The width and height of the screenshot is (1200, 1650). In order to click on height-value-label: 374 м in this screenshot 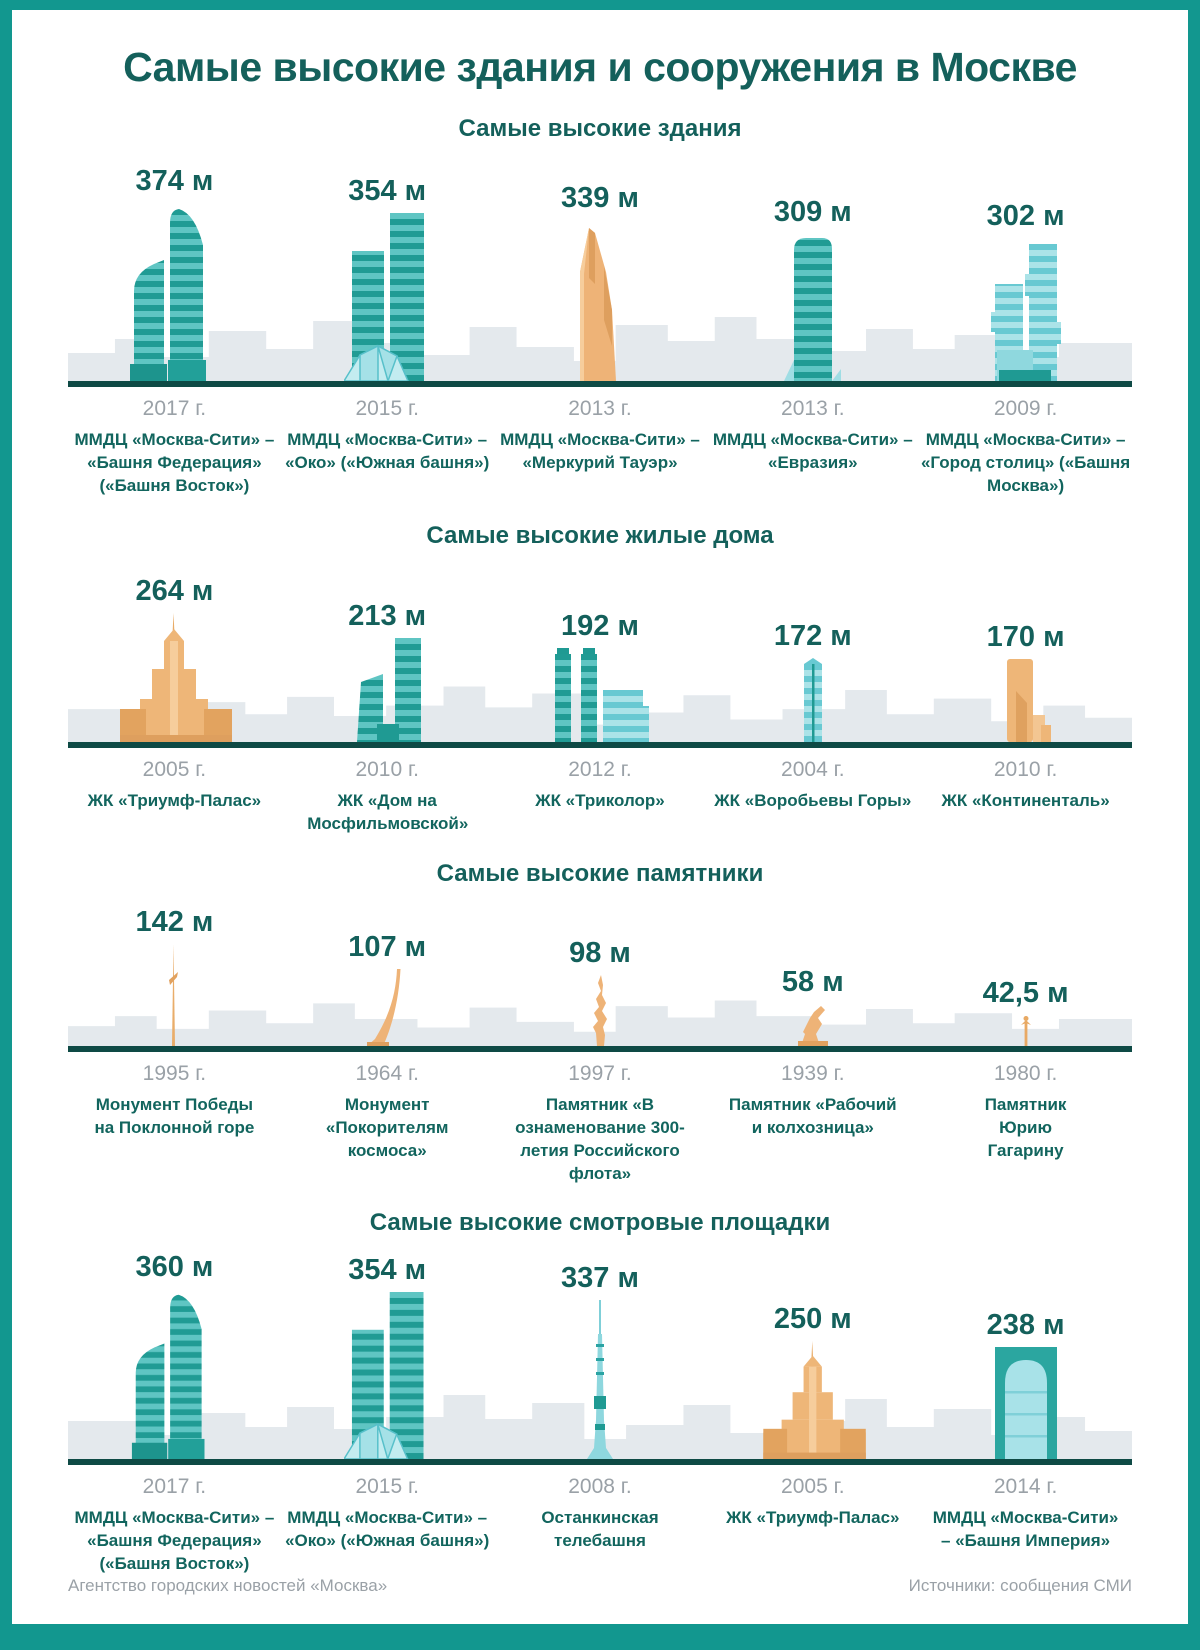, I will do `click(174, 181)`.